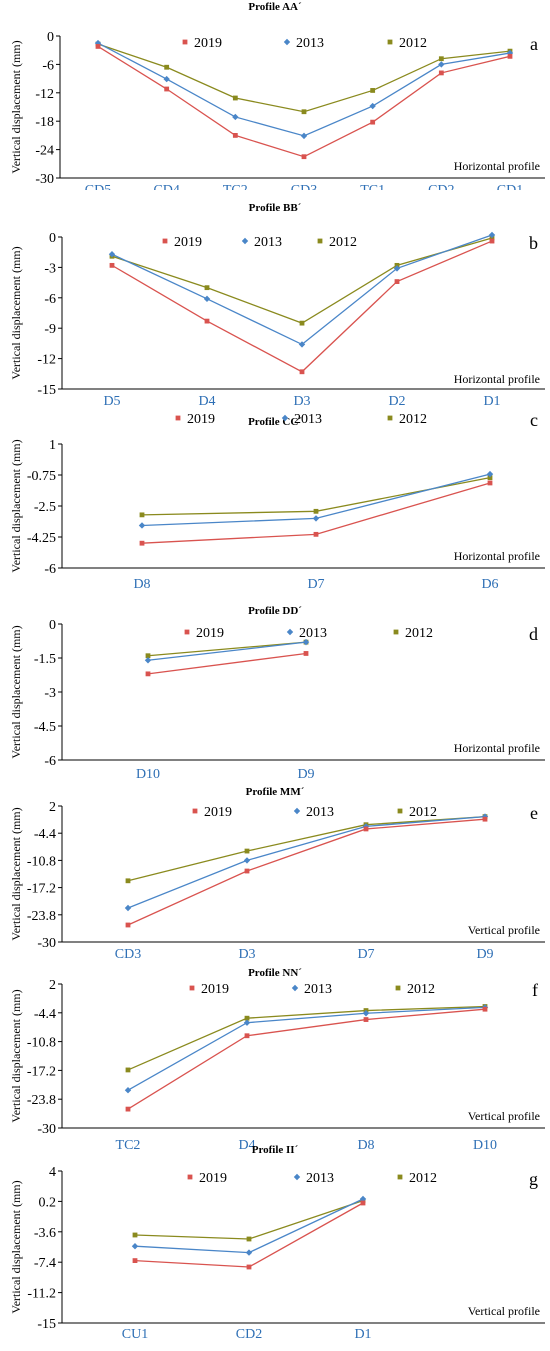  Describe the element at coordinates (41, 1100) in the screenshot. I see `y-tick-label: -23.8` at that location.